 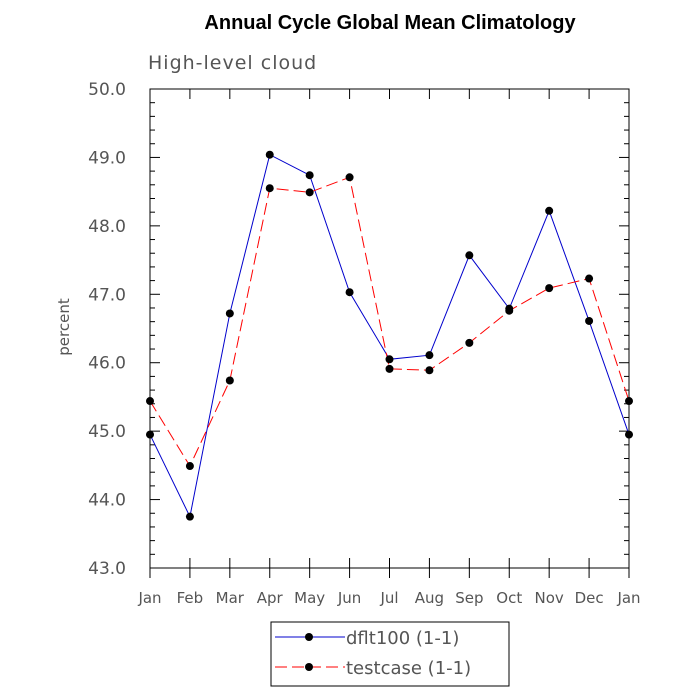 I want to click on y-tick-label: 48.0, so click(x=107, y=227).